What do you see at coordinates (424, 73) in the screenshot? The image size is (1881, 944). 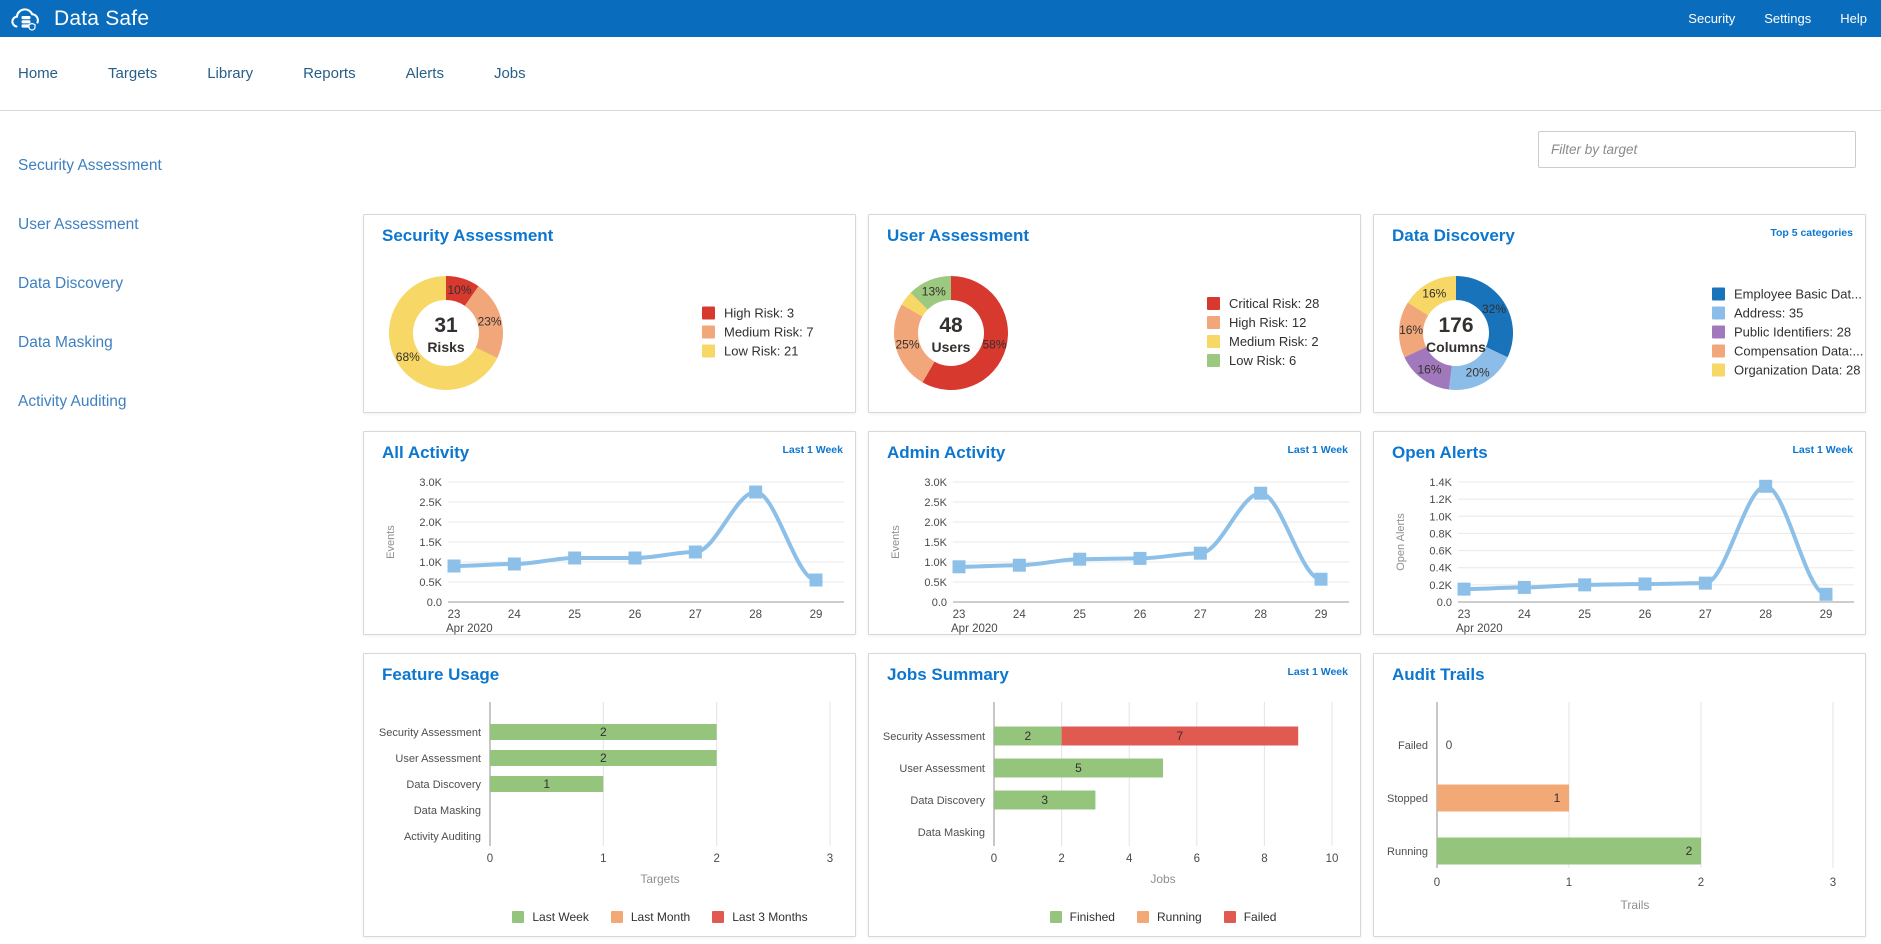 I see `tab-alerts: Alerts` at bounding box center [424, 73].